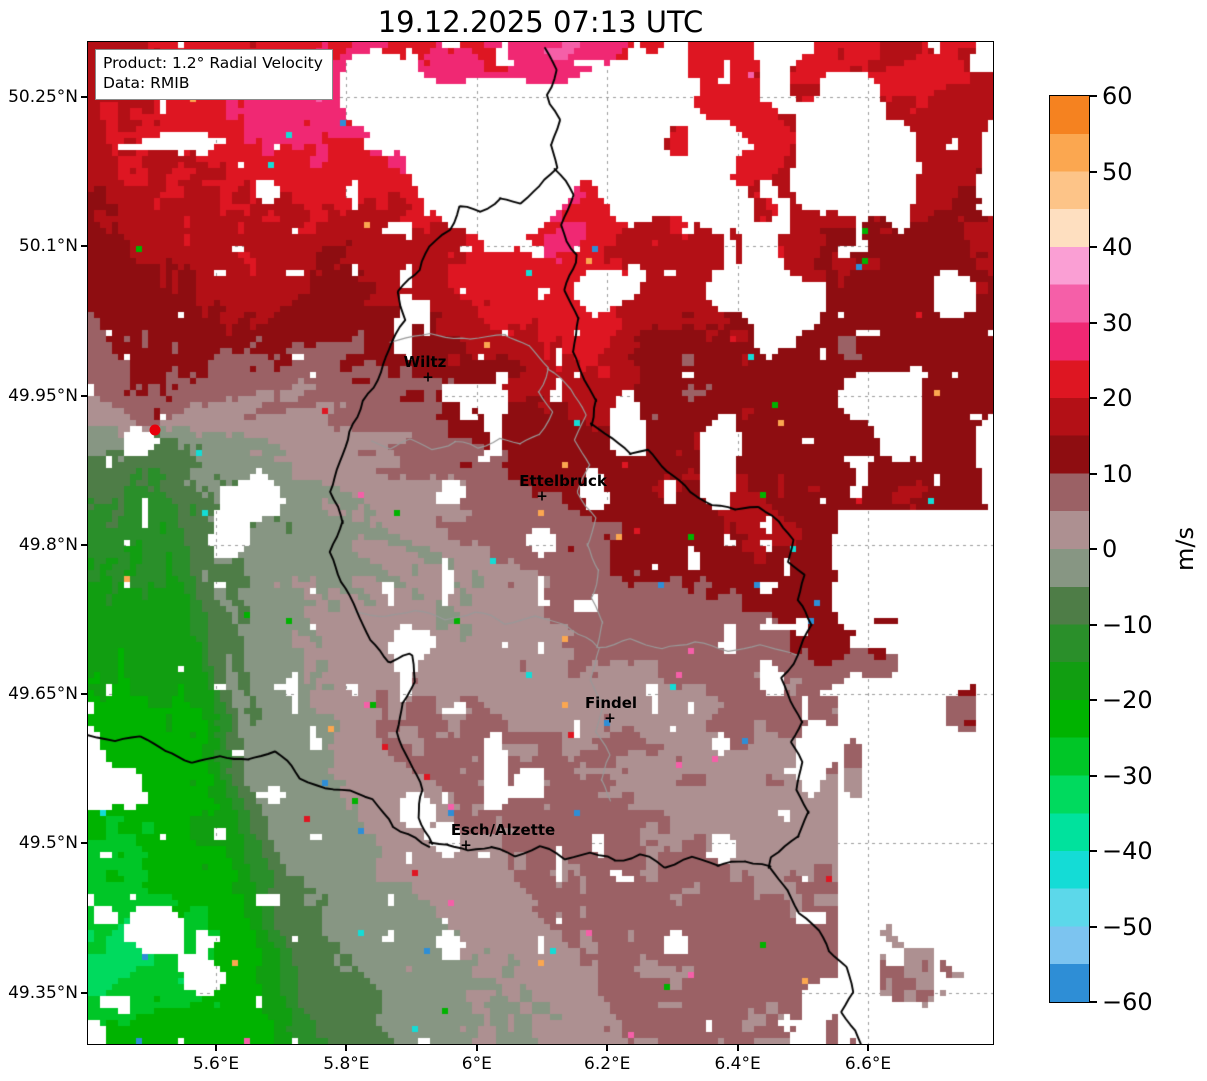  I want to click on city-label: Findel, so click(611, 702).